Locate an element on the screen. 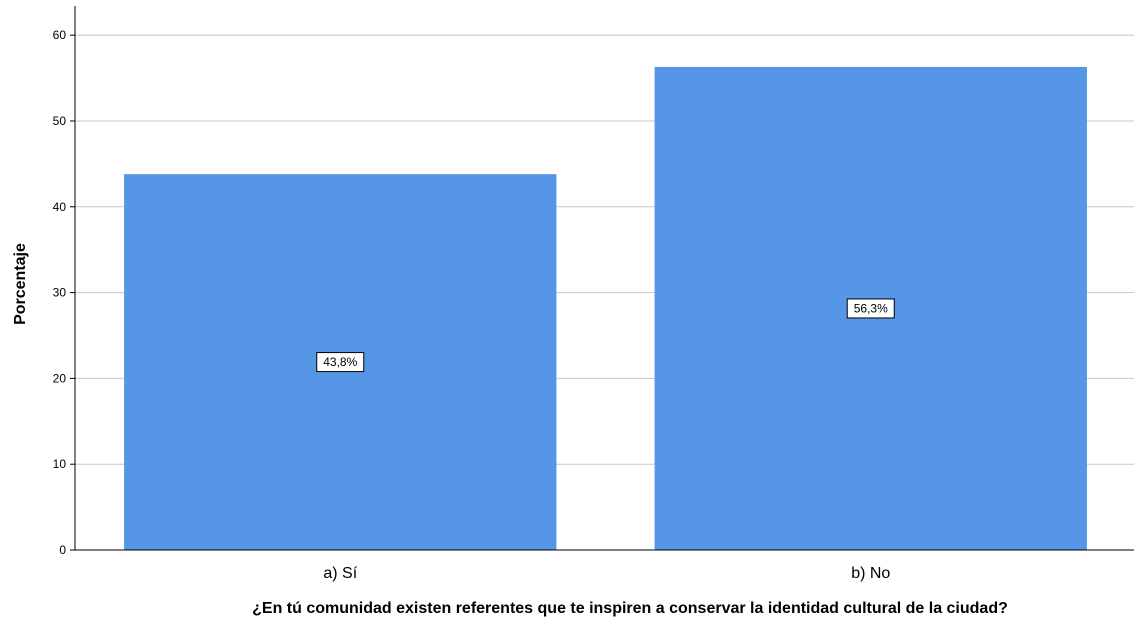 This screenshot has height=628, width=1136. y-tick-label: 30 is located at coordinates (60, 293).